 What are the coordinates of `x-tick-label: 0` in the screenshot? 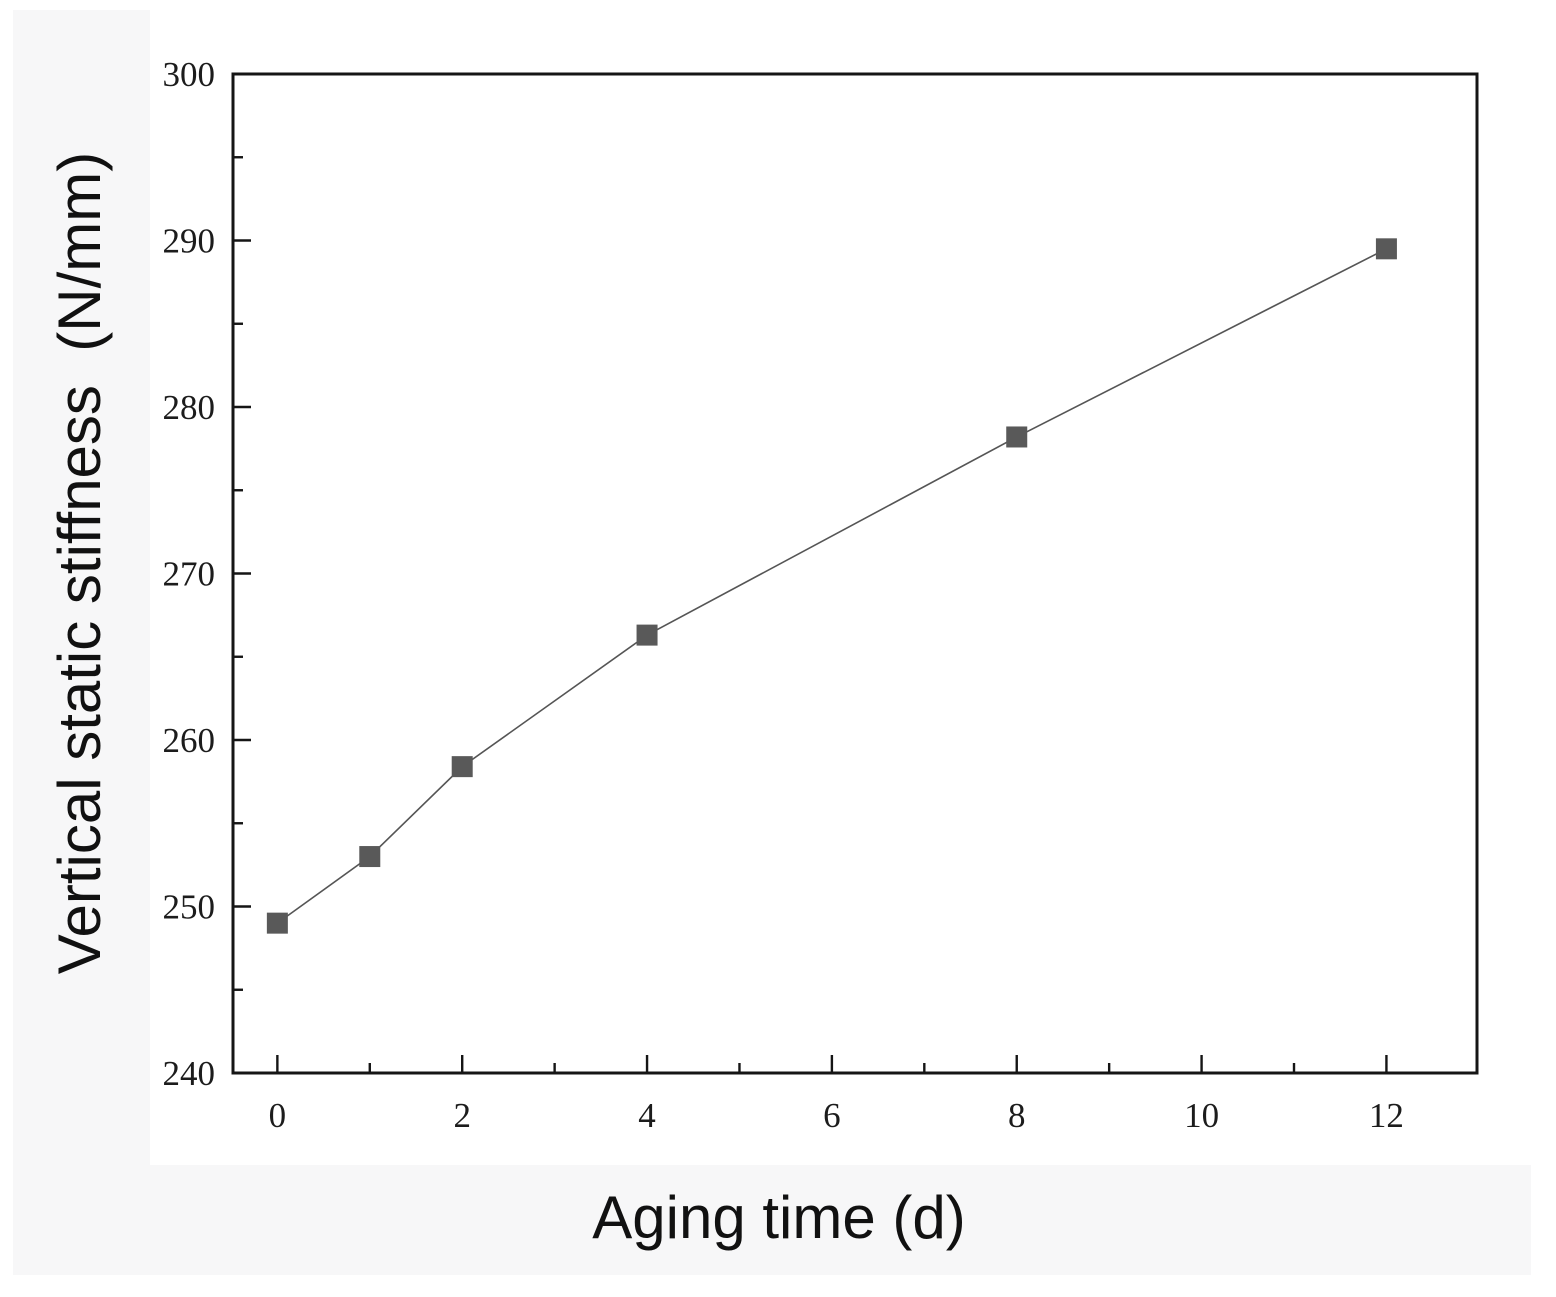 It's located at (278, 1115).